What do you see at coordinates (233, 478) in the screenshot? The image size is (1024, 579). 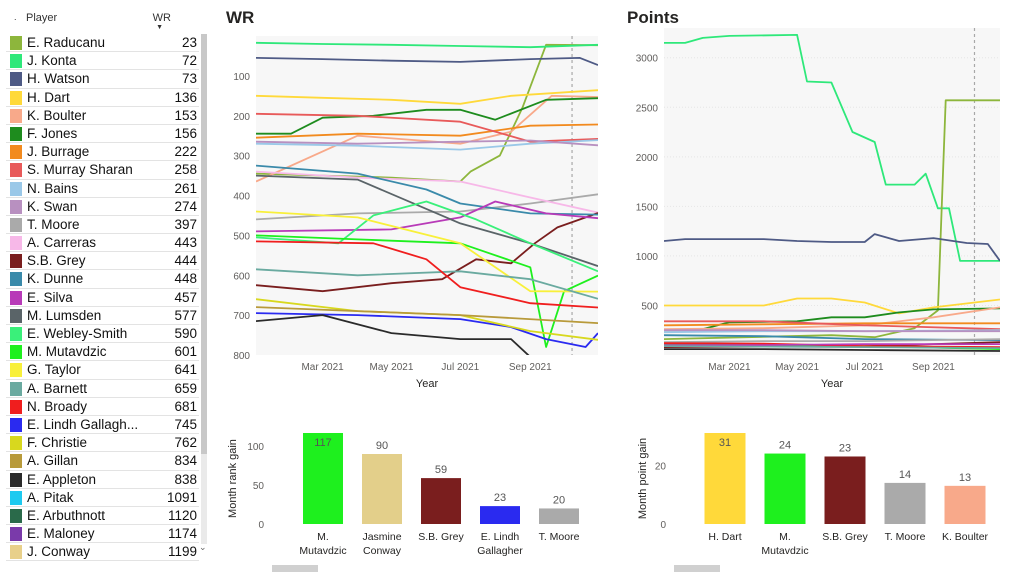 I see `y-axis-title: Month rank gain` at bounding box center [233, 478].